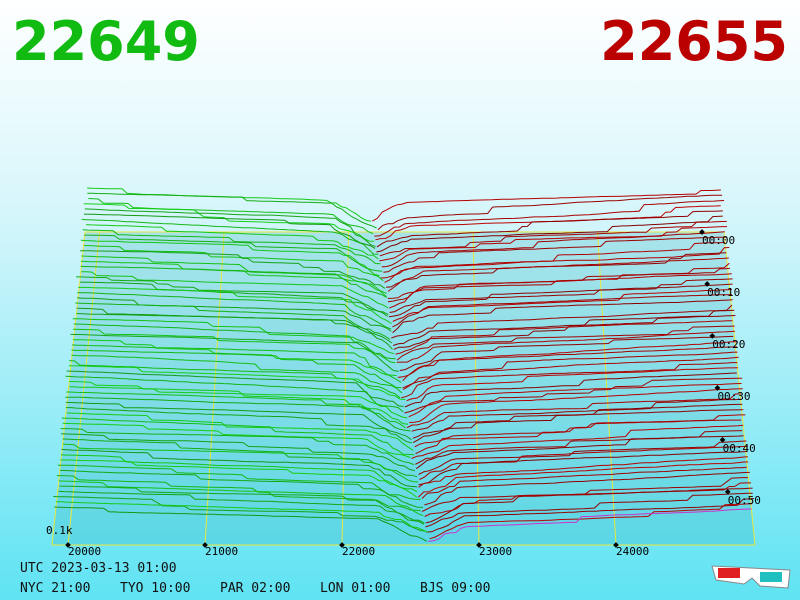 This screenshot has width=800, height=600. I want to click on glasses-icon, so click(751, 577).